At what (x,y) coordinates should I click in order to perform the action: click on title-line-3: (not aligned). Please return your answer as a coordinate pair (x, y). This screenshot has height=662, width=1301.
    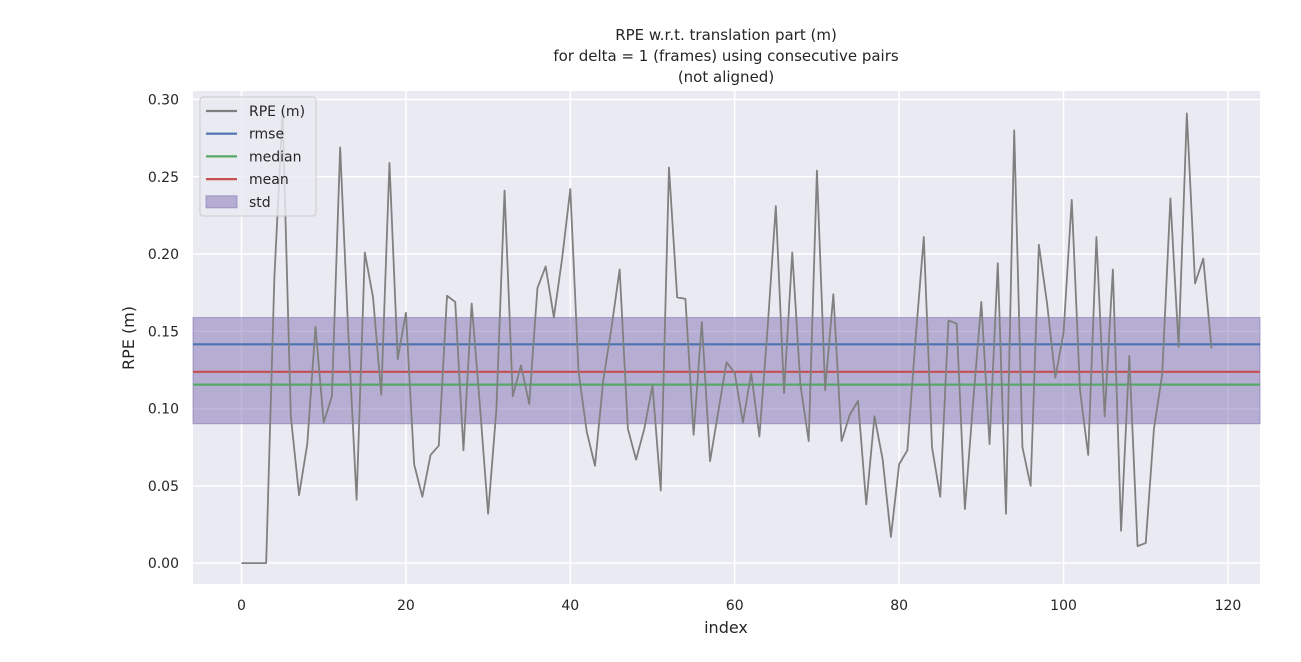
    Looking at the image, I should click on (726, 77).